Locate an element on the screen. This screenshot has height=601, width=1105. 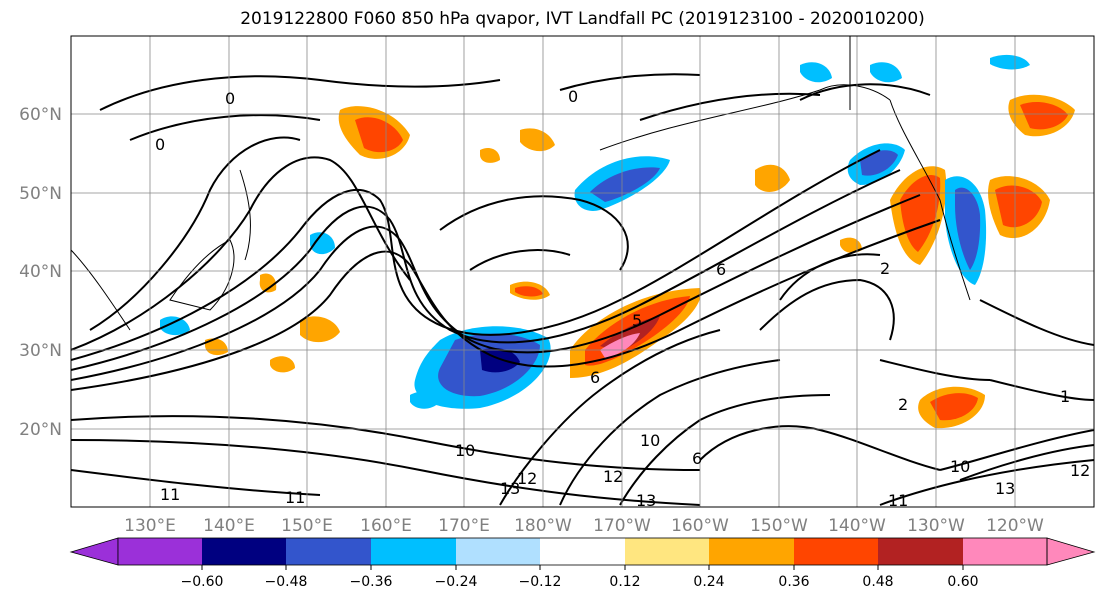
colorbar-tick-label: 0.12 is located at coordinates (624, 582).